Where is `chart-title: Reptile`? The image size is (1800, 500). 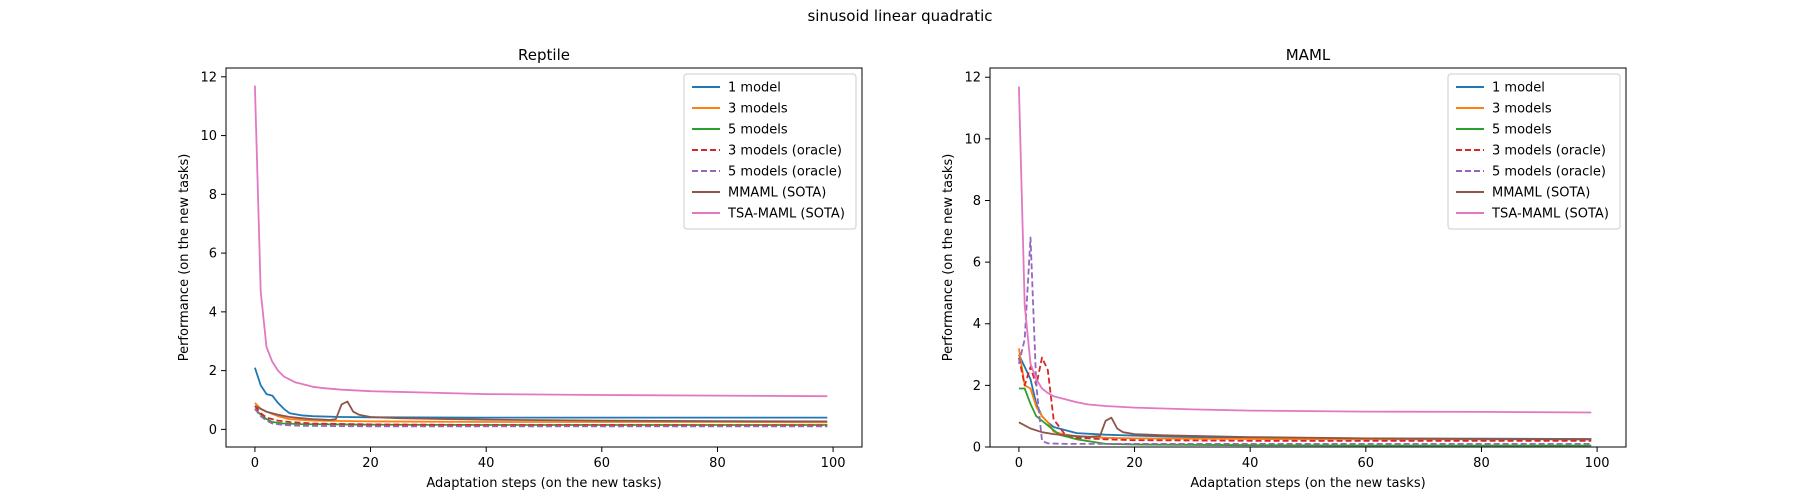
chart-title: Reptile is located at coordinates (544, 55).